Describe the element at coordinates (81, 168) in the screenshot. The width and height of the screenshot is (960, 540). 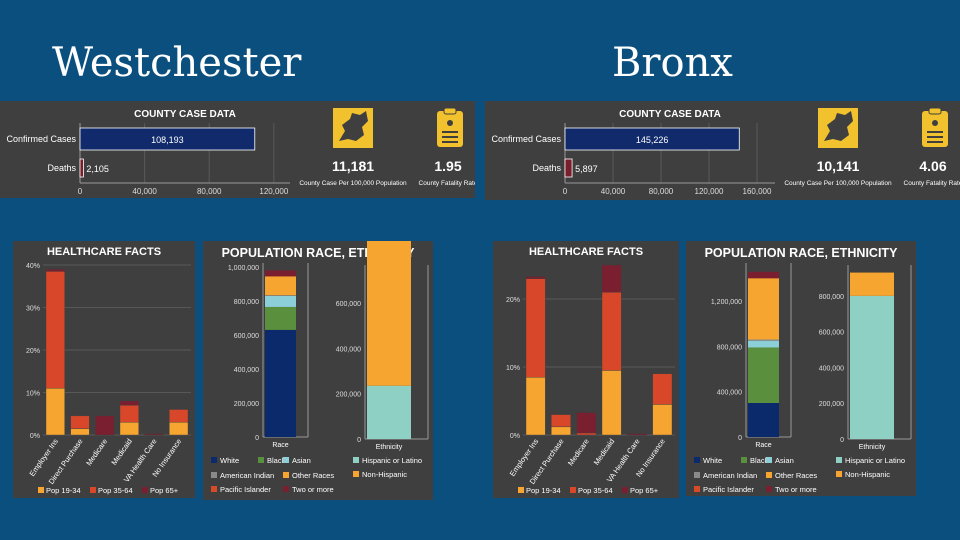
I see `deaths-bar` at that location.